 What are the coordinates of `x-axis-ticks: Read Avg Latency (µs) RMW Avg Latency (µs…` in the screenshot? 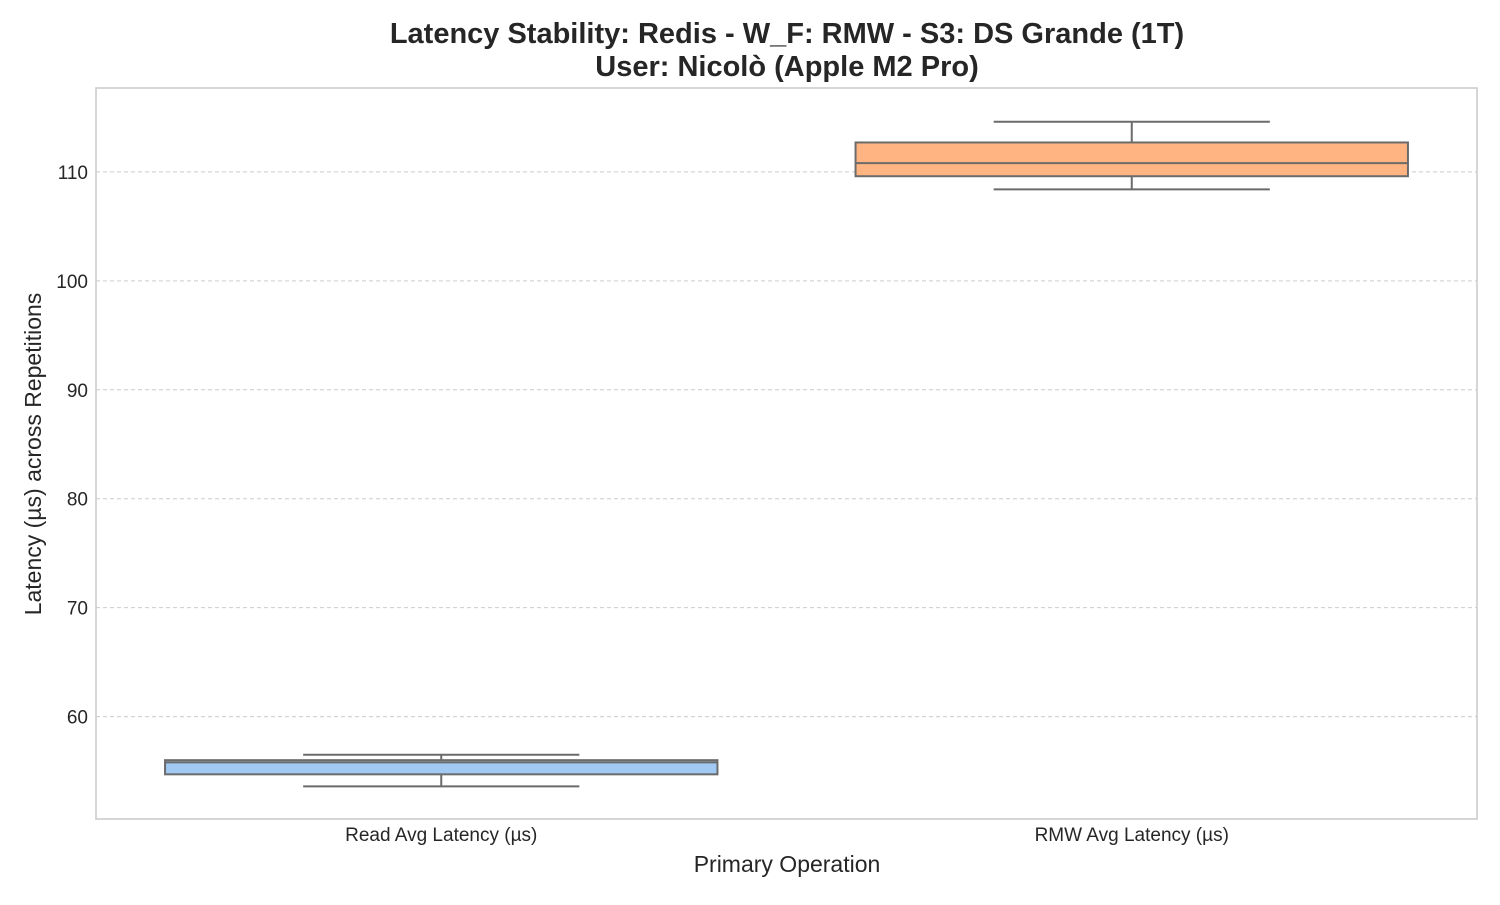 It's located at (787, 835).